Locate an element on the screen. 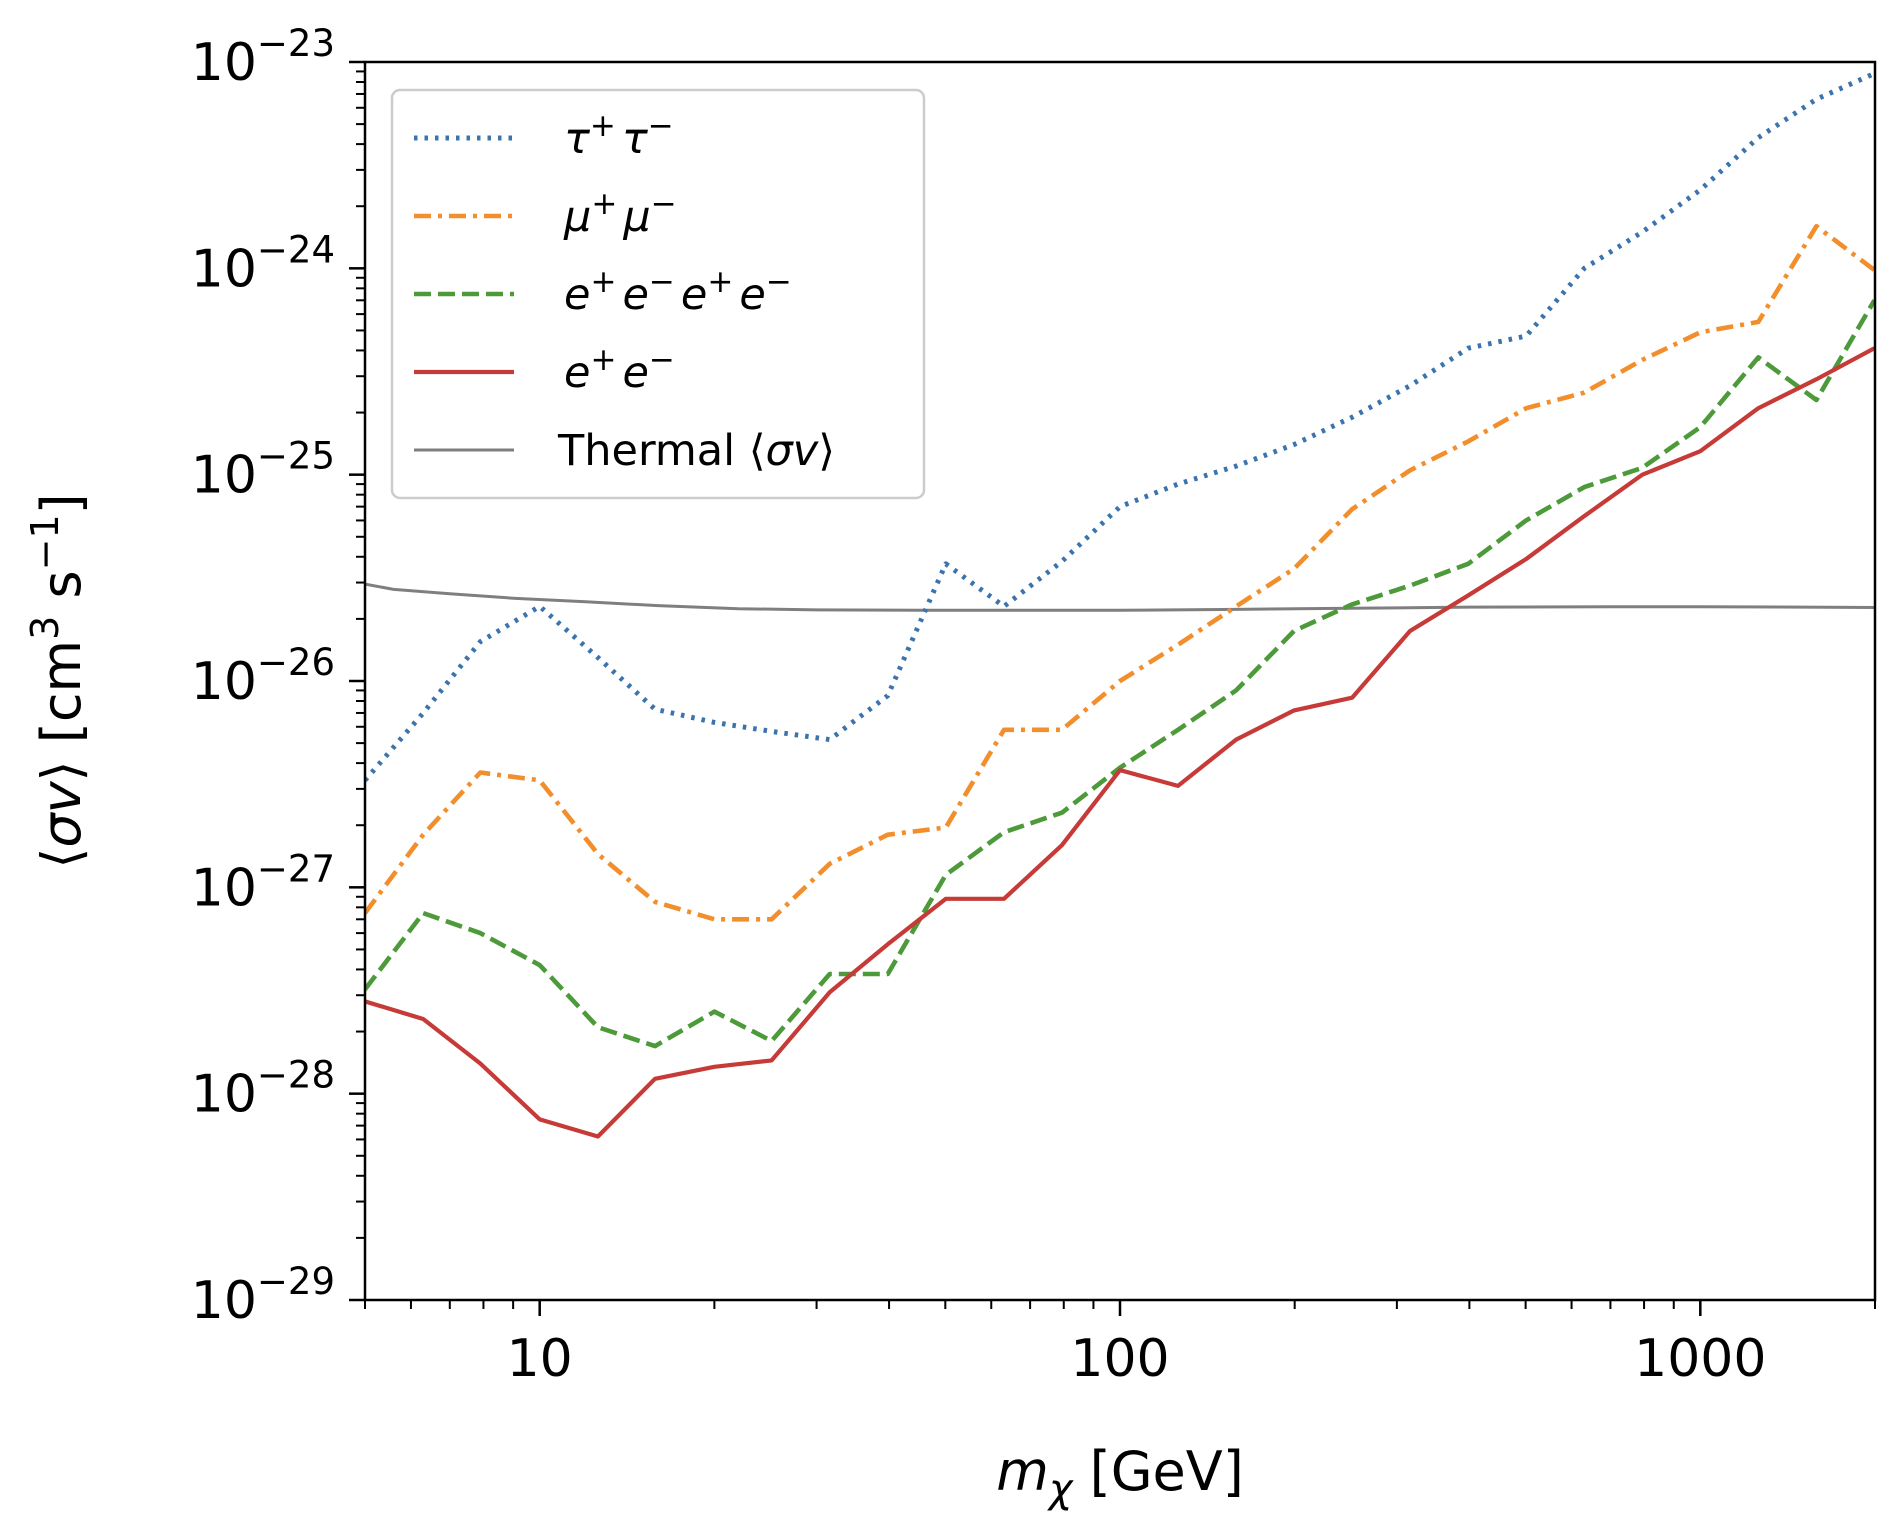  legend-label-3: e+ e− is located at coordinates (619, 370).